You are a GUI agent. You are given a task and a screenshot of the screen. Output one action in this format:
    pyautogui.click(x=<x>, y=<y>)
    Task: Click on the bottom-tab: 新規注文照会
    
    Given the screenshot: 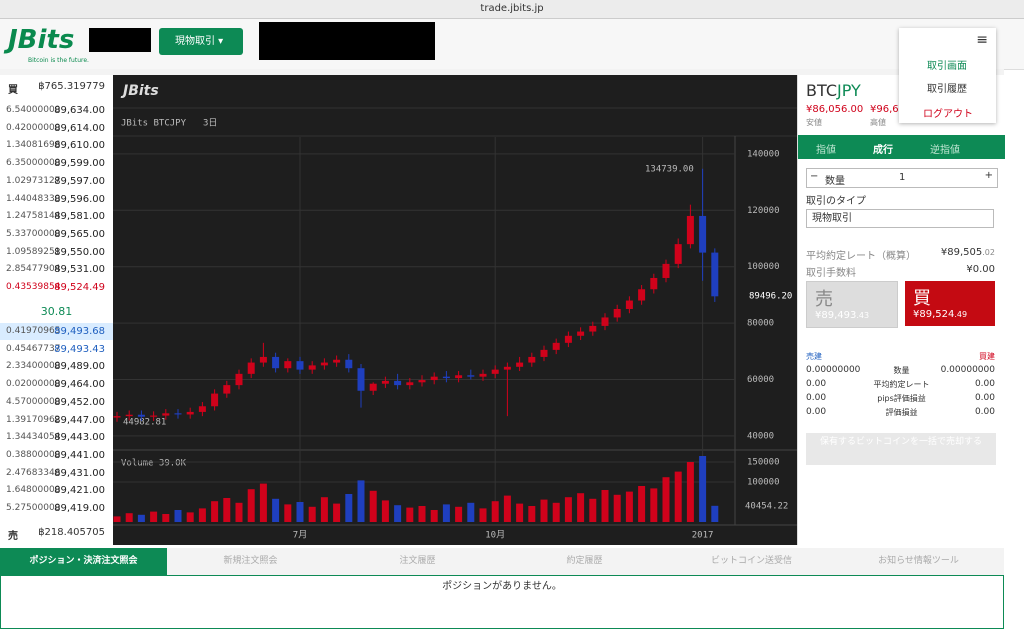 What is the action you would take?
    pyautogui.click(x=250, y=561)
    